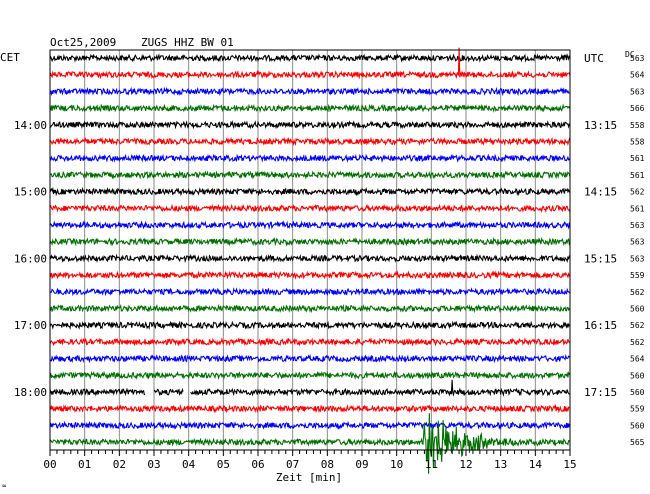  Describe the element at coordinates (361, 464) in the screenshot. I see `x-tick-label: 09` at that location.